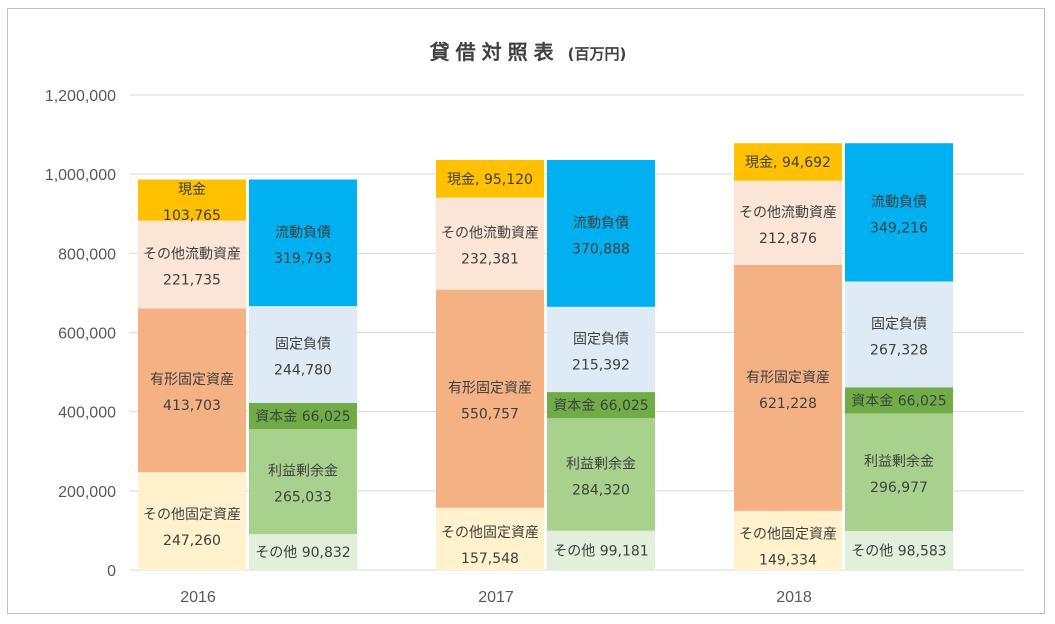 The height and width of the screenshot is (624, 1055). Describe the element at coordinates (899, 350) in the screenshot. I see `segment-value-label: 267,328` at that location.